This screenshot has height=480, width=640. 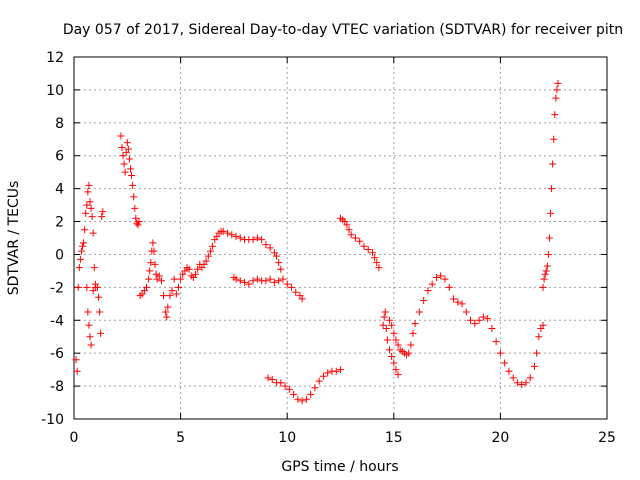 What do you see at coordinates (607, 438) in the screenshot?
I see `x-tick-label: 25` at bounding box center [607, 438].